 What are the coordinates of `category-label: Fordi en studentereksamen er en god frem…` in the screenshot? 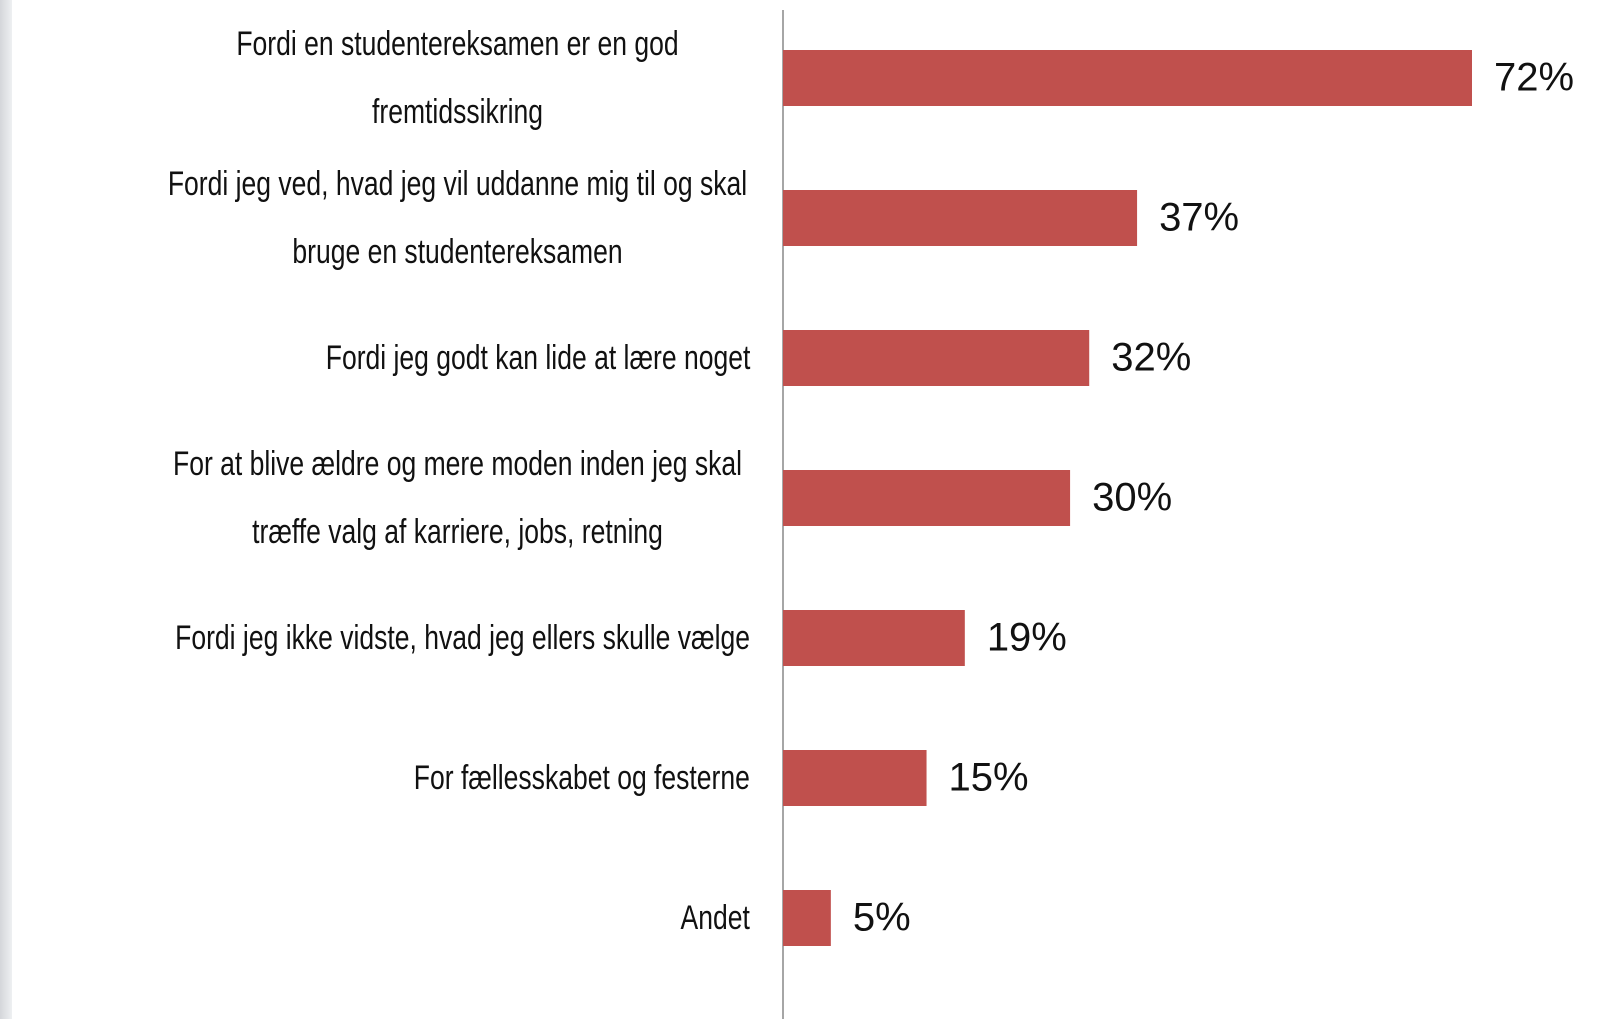 It's located at (457, 78).